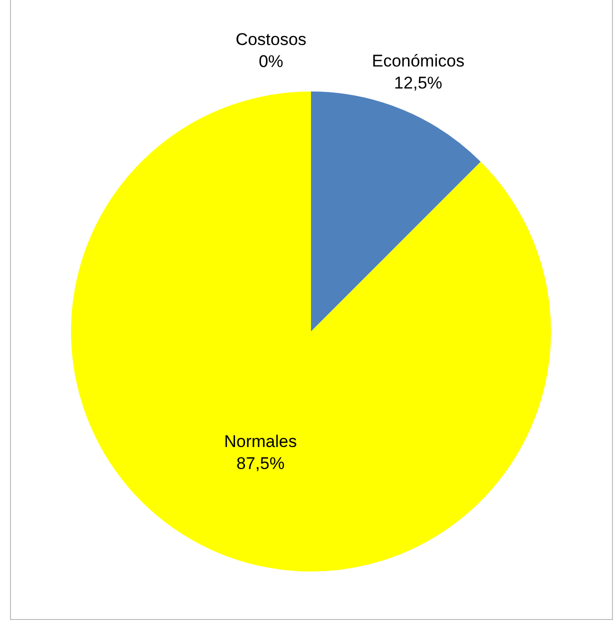 The height and width of the screenshot is (625, 615). I want to click on text: 0%, so click(271, 62).